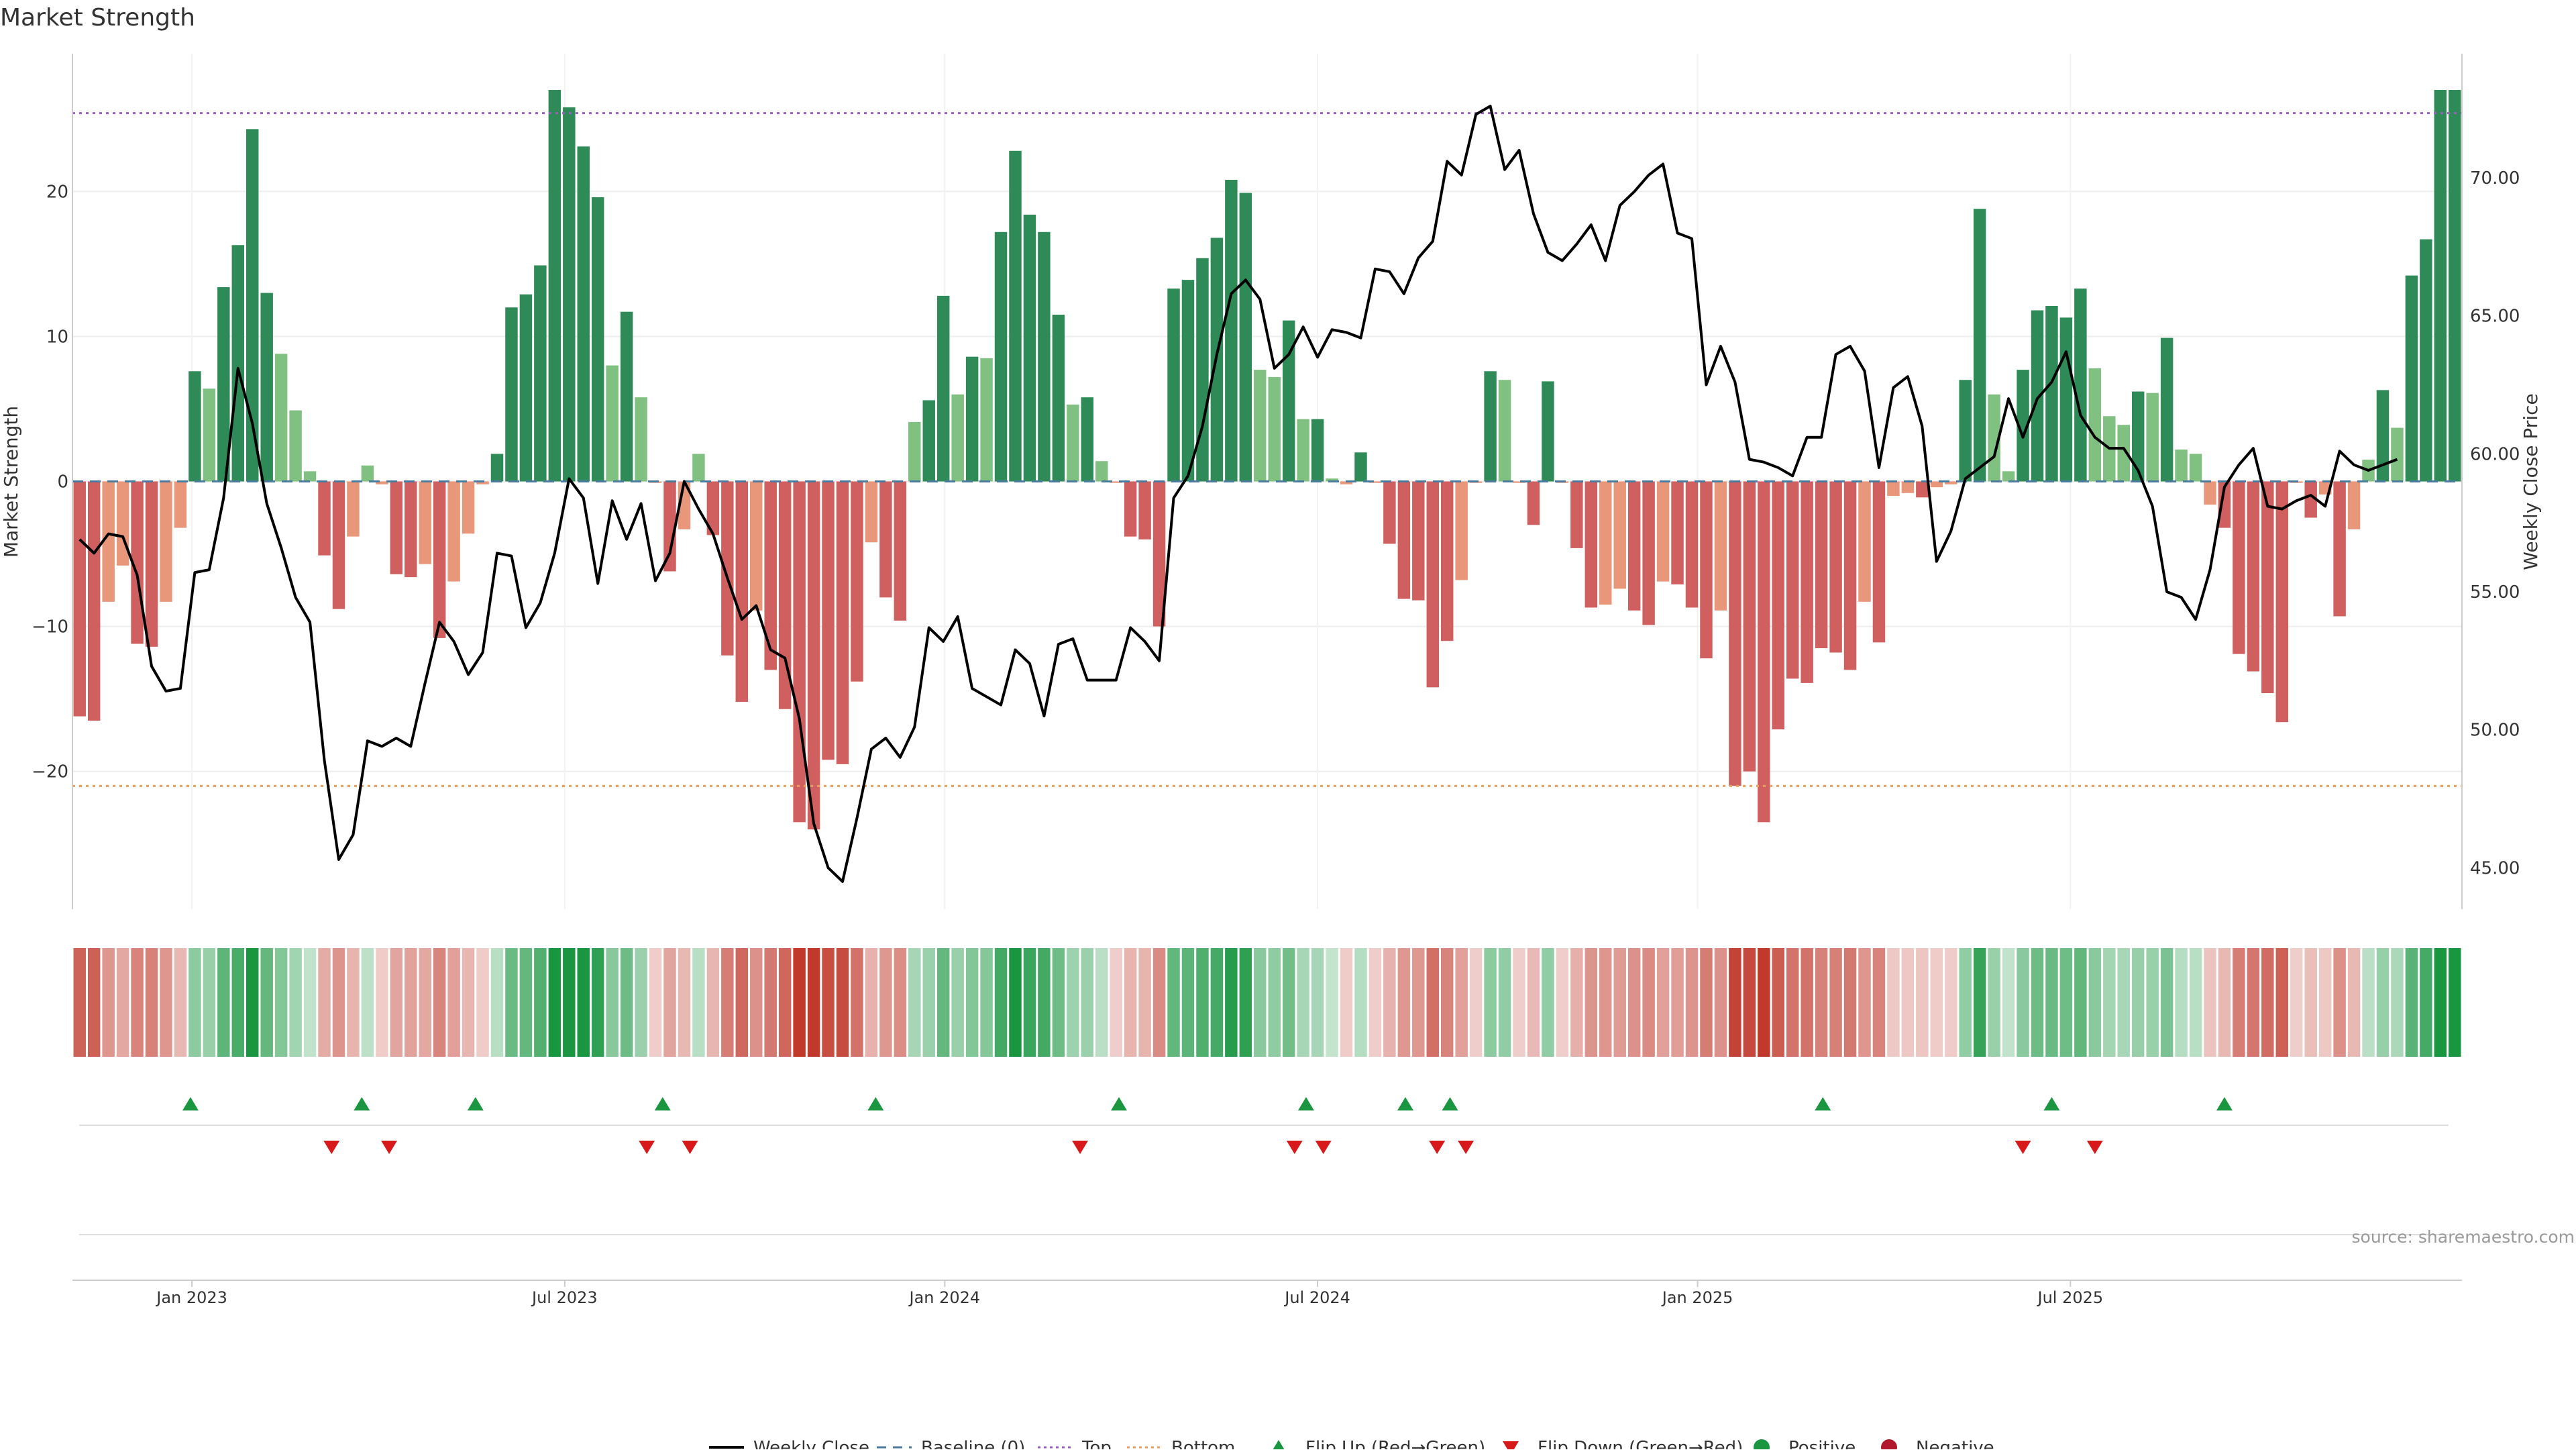 This screenshot has height=1452, width=2576. Describe the element at coordinates (57, 337) in the screenshot. I see `y-tick-label: 10` at that location.